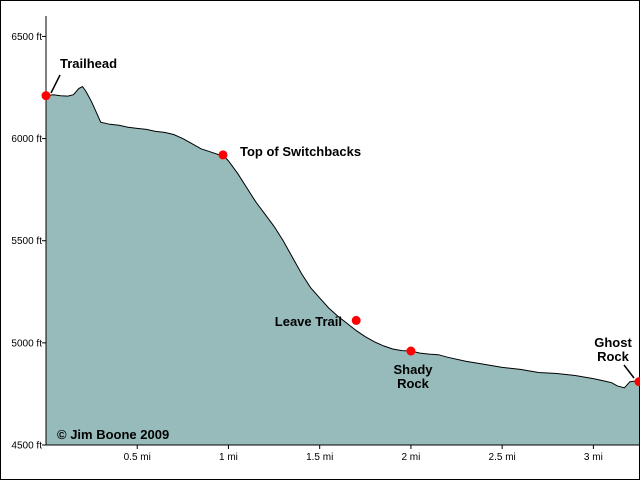 The image size is (640, 480). I want to click on ghost-rock-leader-line, so click(629, 371).